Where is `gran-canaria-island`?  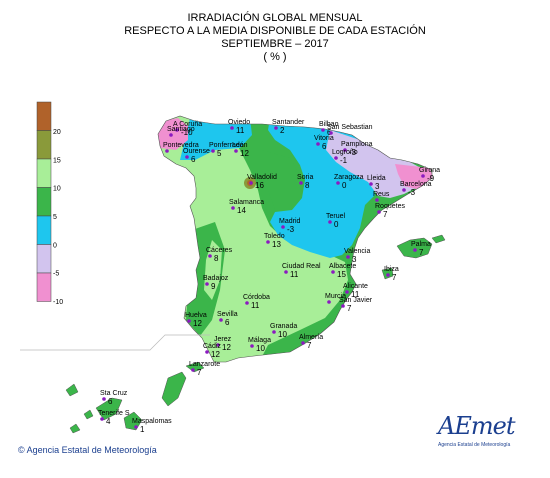
gran-canaria-island is located at coordinates (133, 421).